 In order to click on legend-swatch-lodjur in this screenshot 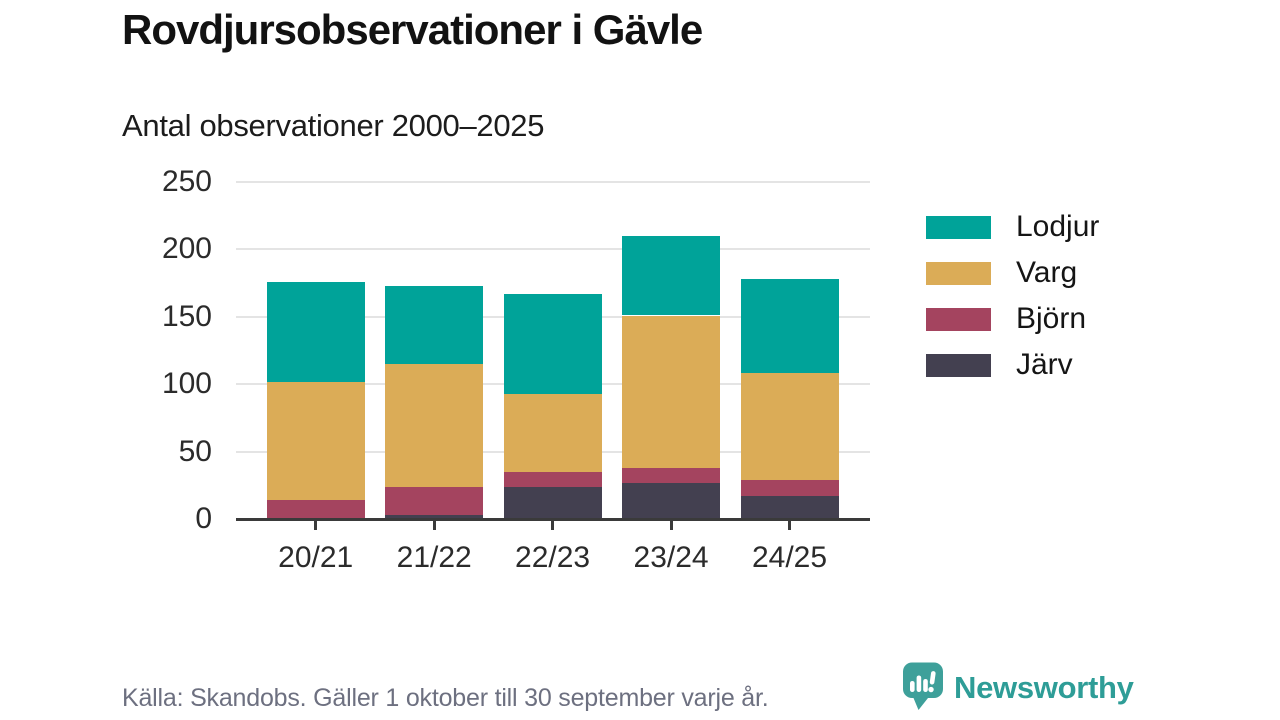, I will do `click(958, 227)`.